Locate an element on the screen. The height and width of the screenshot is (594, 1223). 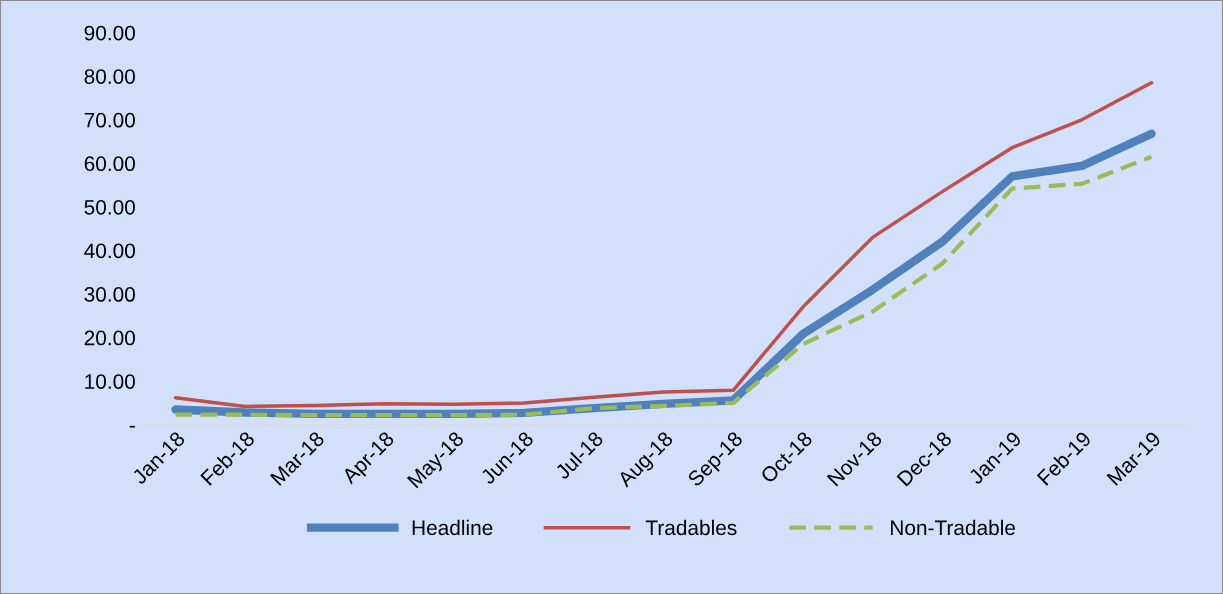
y-tick-label: 90.00 is located at coordinates (109, 33).